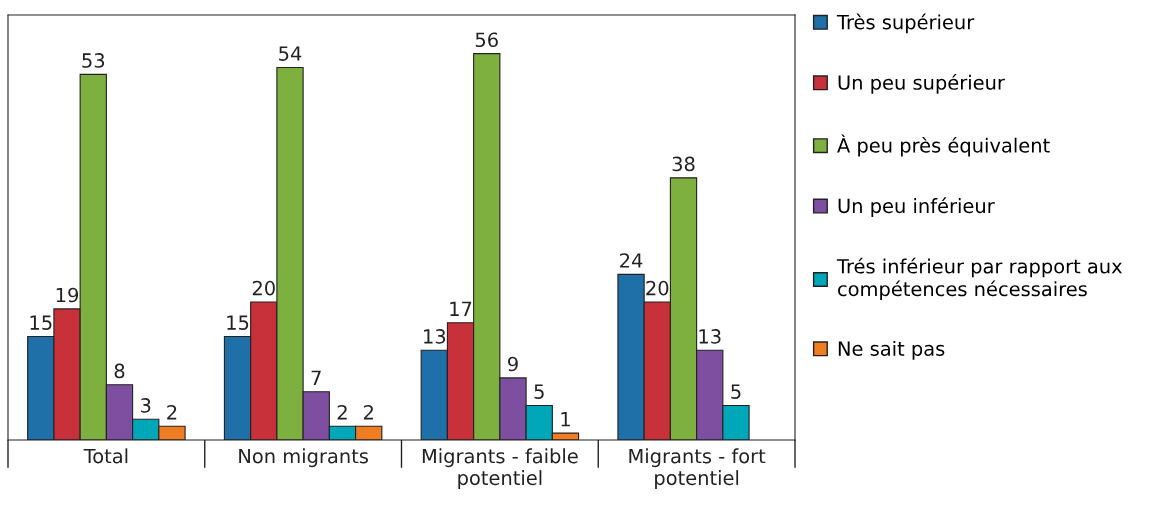  I want to click on x-tick-label: Migrants - faible potentiel, so click(500, 468).